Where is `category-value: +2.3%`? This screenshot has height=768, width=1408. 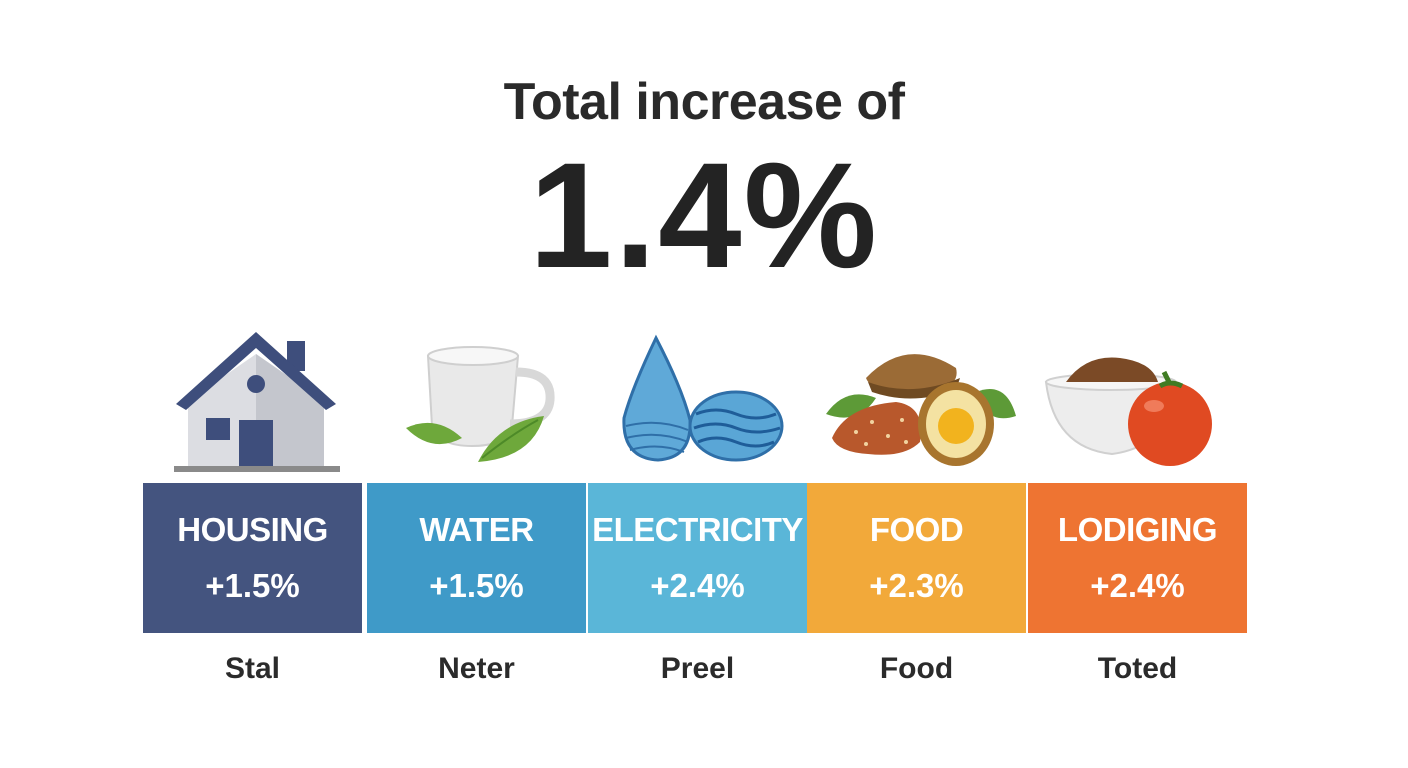
category-value: +2.3% is located at coordinates (916, 585).